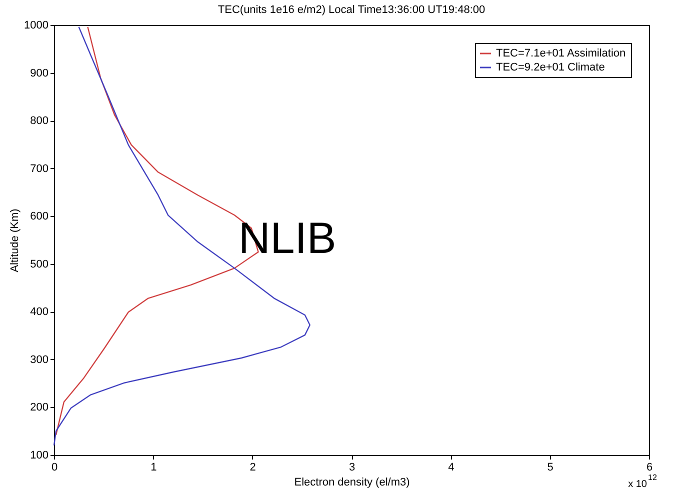 This screenshot has height=497, width=677. I want to click on y-tick-label: 800, so click(39, 121).